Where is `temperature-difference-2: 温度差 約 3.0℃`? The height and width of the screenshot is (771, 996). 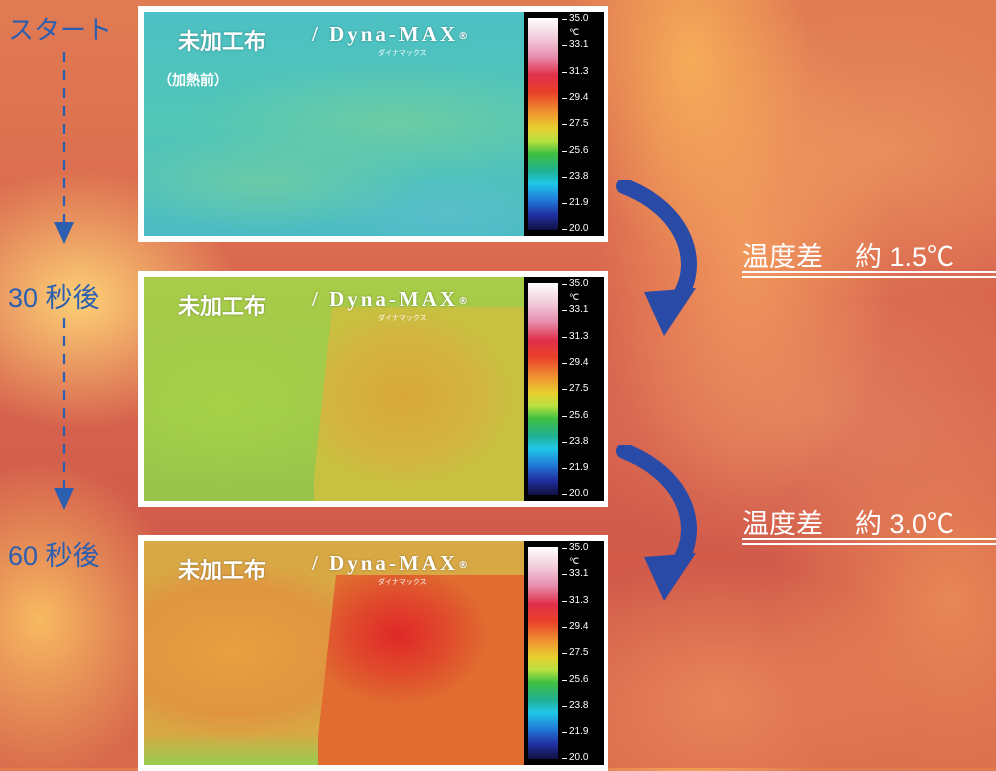 temperature-difference-2: 温度差 約 3.0℃ is located at coordinates (848, 521).